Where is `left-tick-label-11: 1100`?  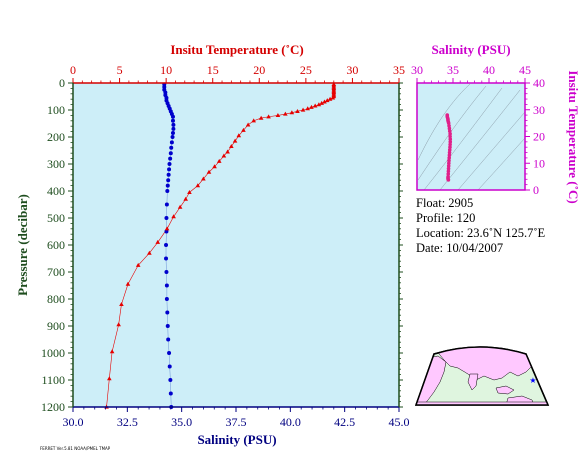
left-tick-label-11: 1100 is located at coordinates (53, 380).